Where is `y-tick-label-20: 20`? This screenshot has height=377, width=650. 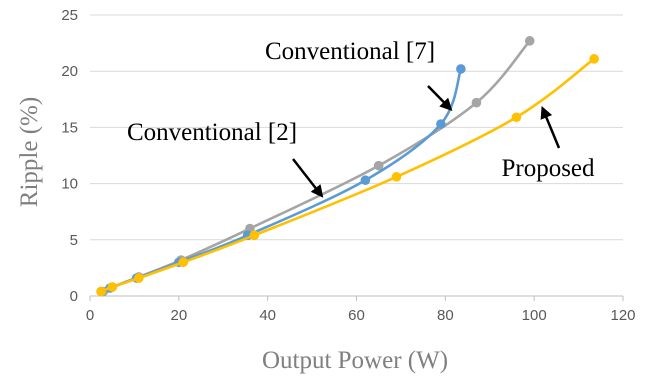 y-tick-label-20: 20 is located at coordinates (69, 71).